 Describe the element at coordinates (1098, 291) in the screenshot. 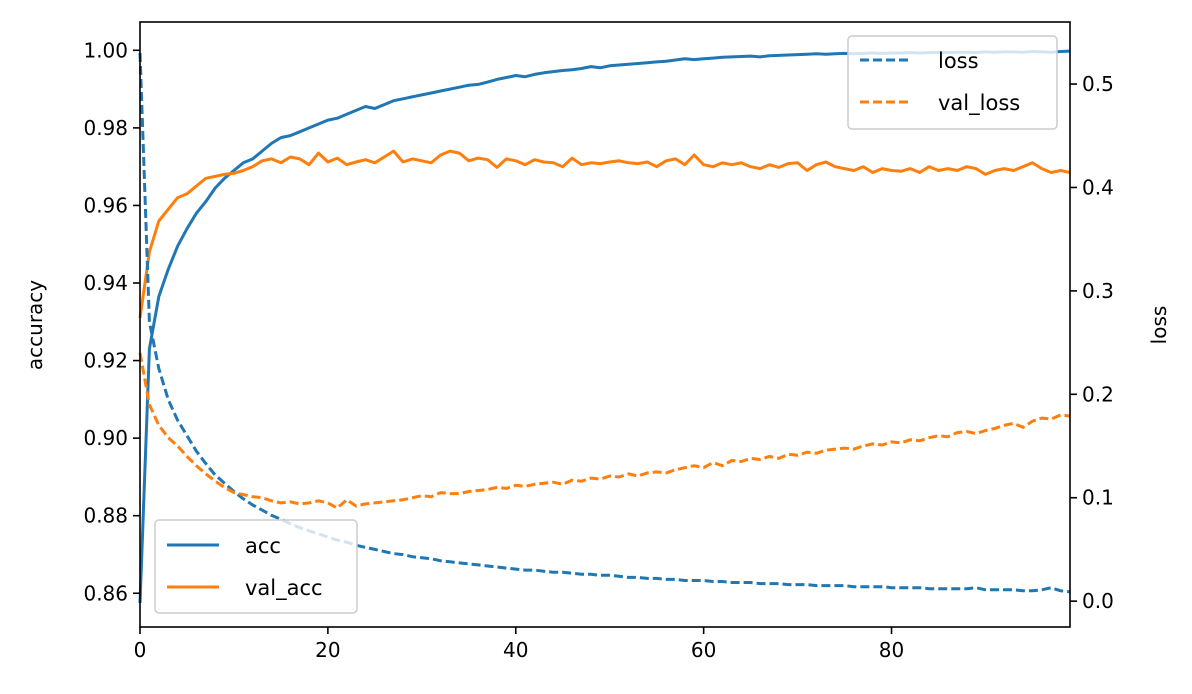

I see `y-right-tick-label: 0.3` at that location.